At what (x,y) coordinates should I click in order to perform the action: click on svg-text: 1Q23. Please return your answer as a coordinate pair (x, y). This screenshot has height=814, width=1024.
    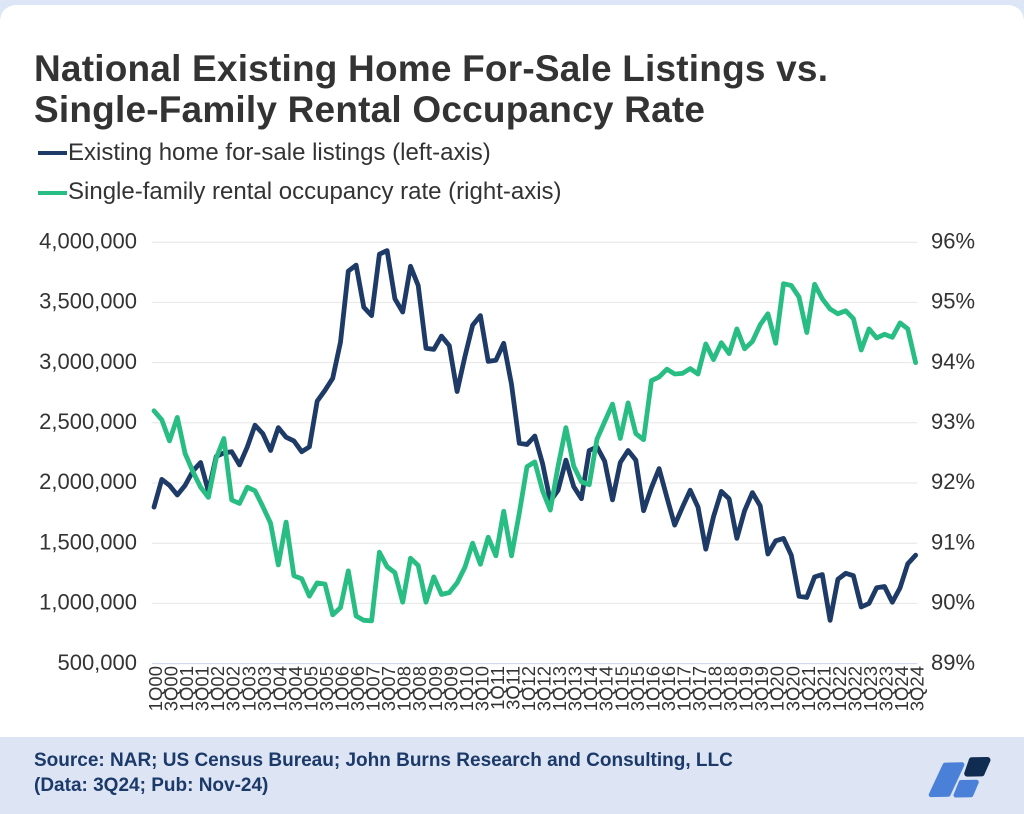
    Looking at the image, I should click on (870, 688).